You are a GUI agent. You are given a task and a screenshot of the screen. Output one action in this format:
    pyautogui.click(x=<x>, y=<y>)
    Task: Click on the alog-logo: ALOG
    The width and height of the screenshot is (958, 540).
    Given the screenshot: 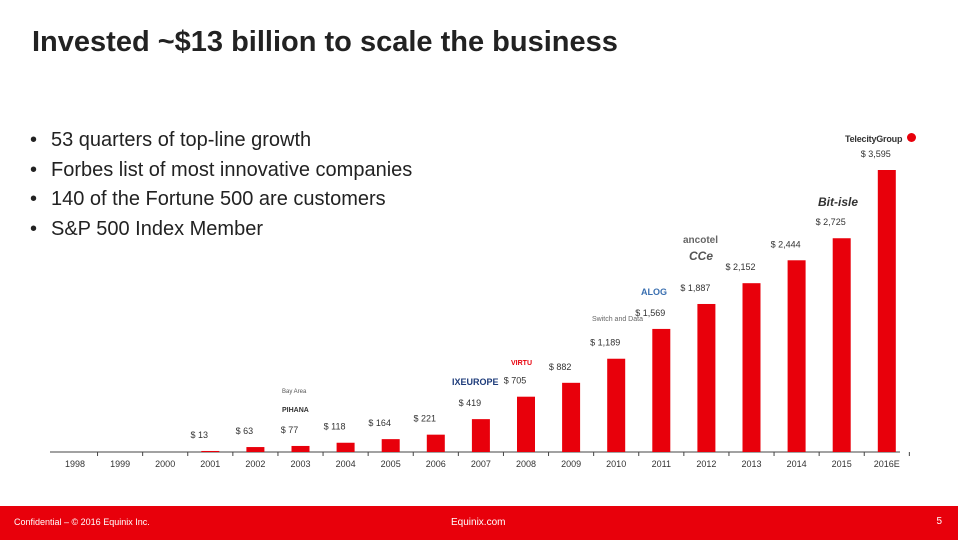 What is the action you would take?
    pyautogui.click(x=654, y=292)
    